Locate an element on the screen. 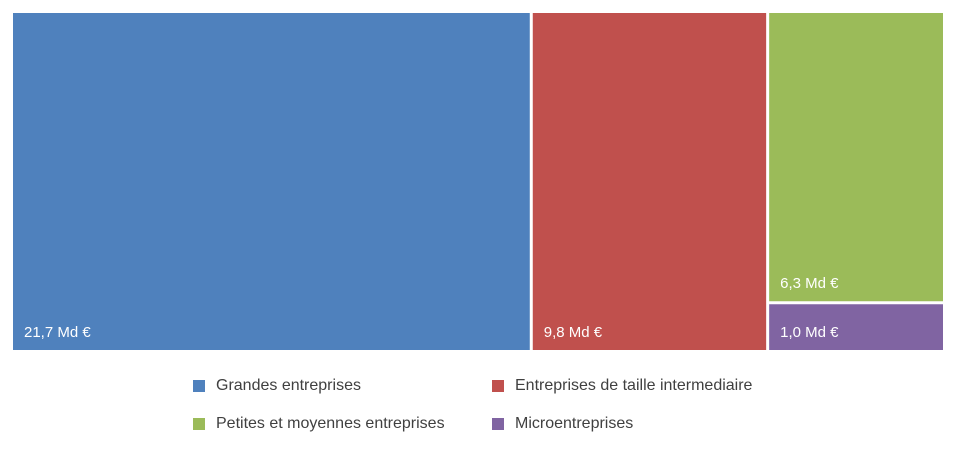 The height and width of the screenshot is (462, 957). tile-petites-et-moyennes-entreprises is located at coordinates (856, 157).